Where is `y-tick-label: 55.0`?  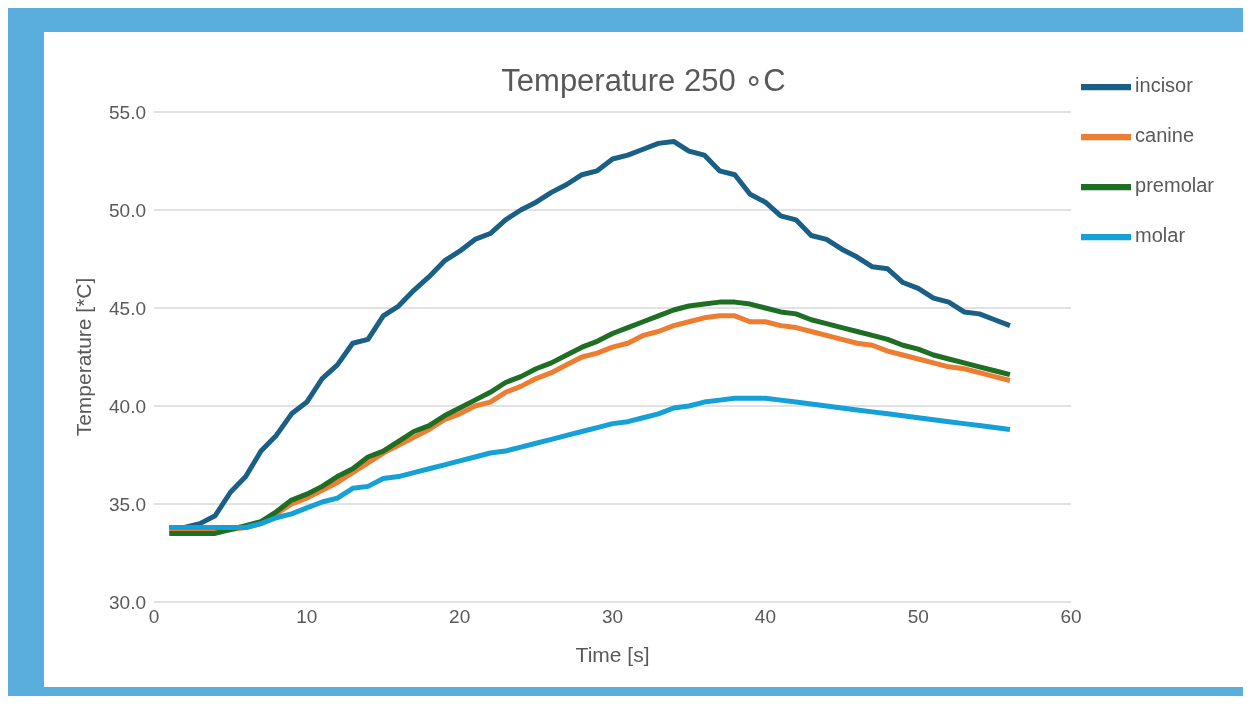
y-tick-label: 55.0 is located at coordinates (127, 112).